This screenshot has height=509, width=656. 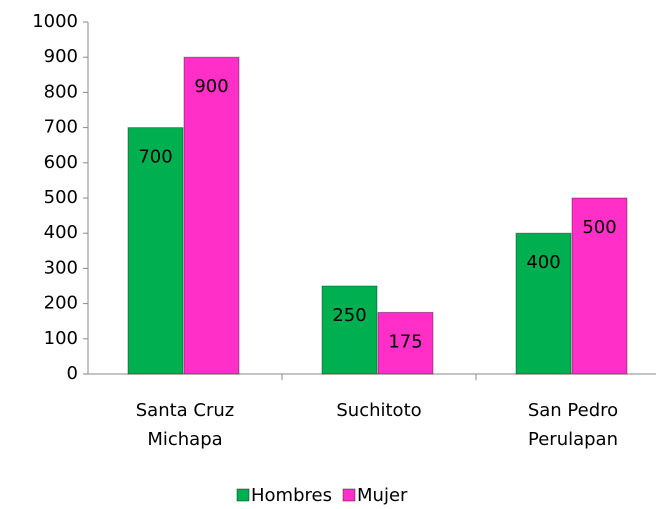 What do you see at coordinates (155, 157) in the screenshot?
I see `data-label: 700` at bounding box center [155, 157].